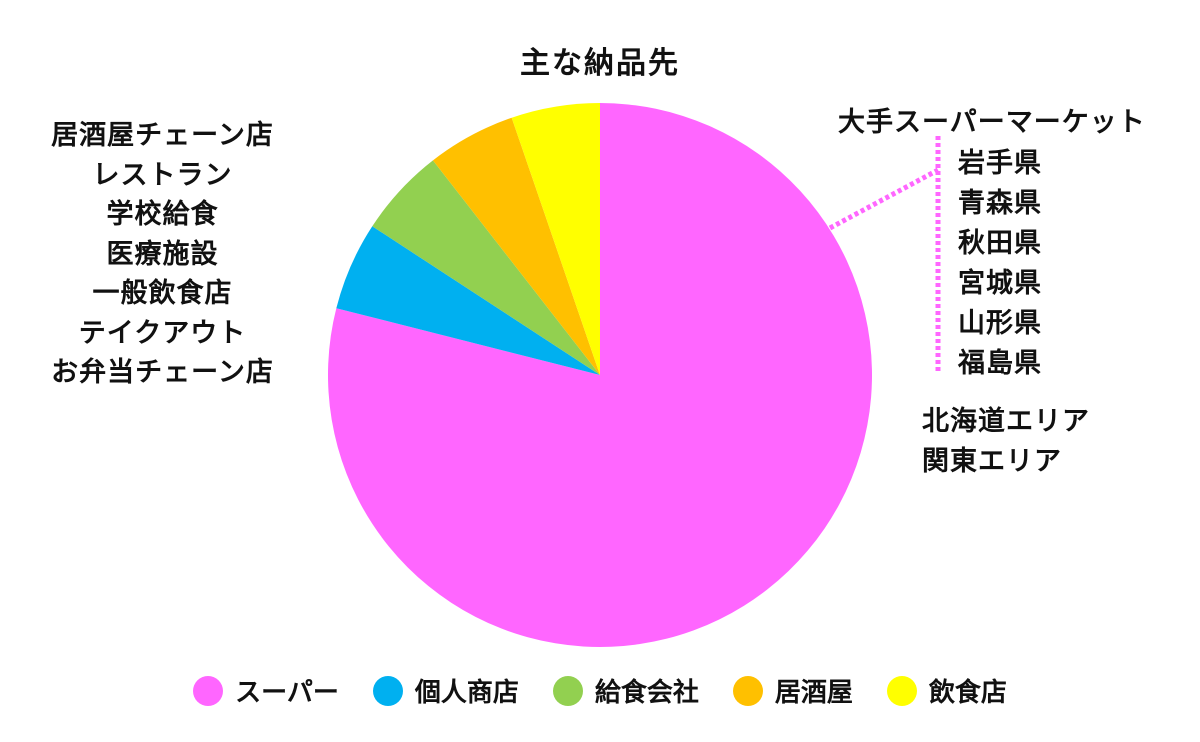  I want to click on chart-title: 主な納品先, so click(600, 63).